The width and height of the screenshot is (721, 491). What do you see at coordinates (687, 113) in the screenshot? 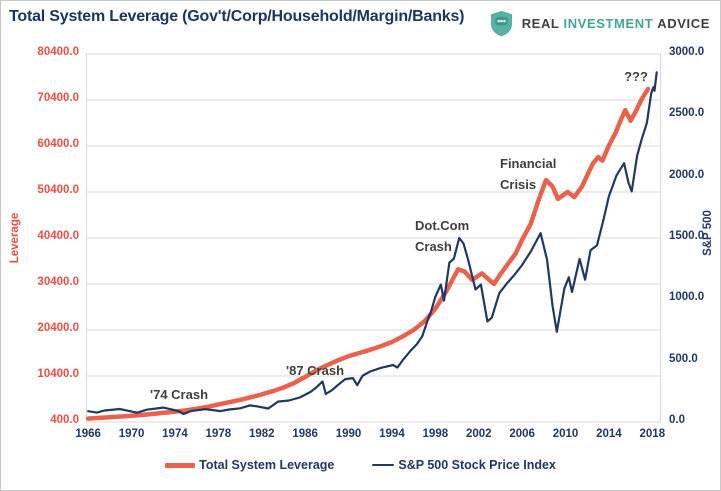
I see `right-axis-tick-label: 2500.0` at bounding box center [687, 113].